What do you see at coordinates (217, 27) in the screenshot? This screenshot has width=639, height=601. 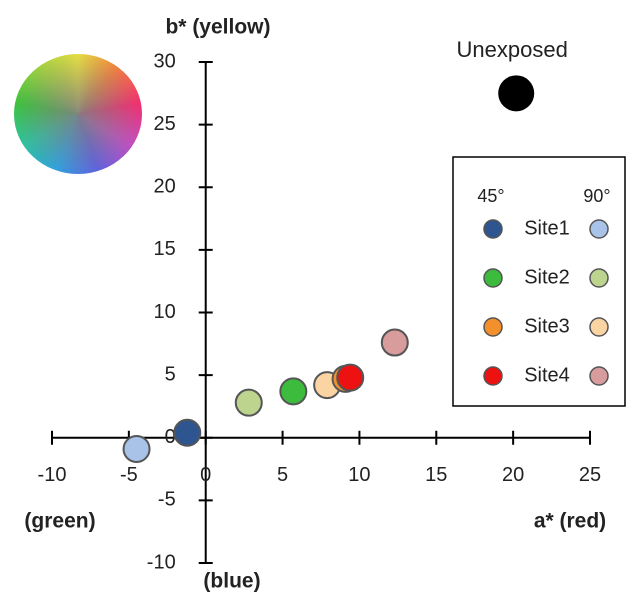 I see `y-axis-label: b* (yellow)` at bounding box center [217, 27].